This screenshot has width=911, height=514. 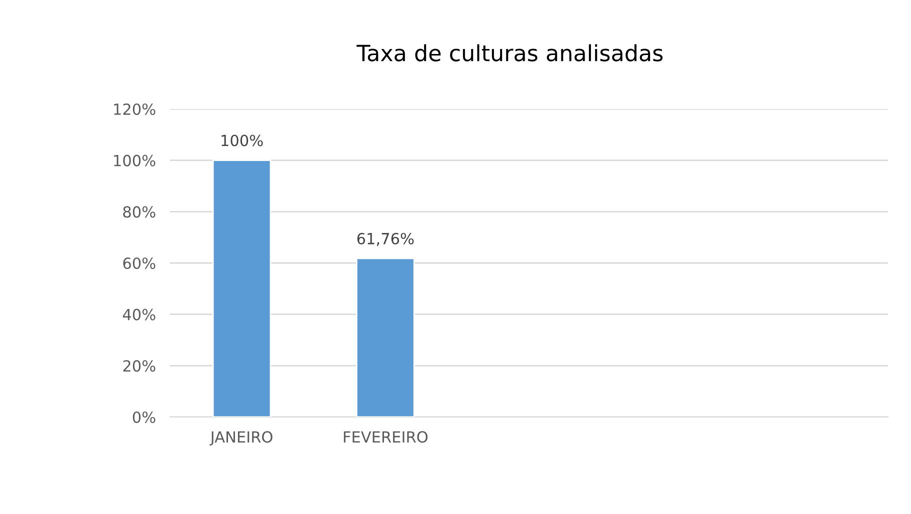 What do you see at coordinates (139, 263) in the screenshot?
I see `y-tick-label: 60%` at bounding box center [139, 263].